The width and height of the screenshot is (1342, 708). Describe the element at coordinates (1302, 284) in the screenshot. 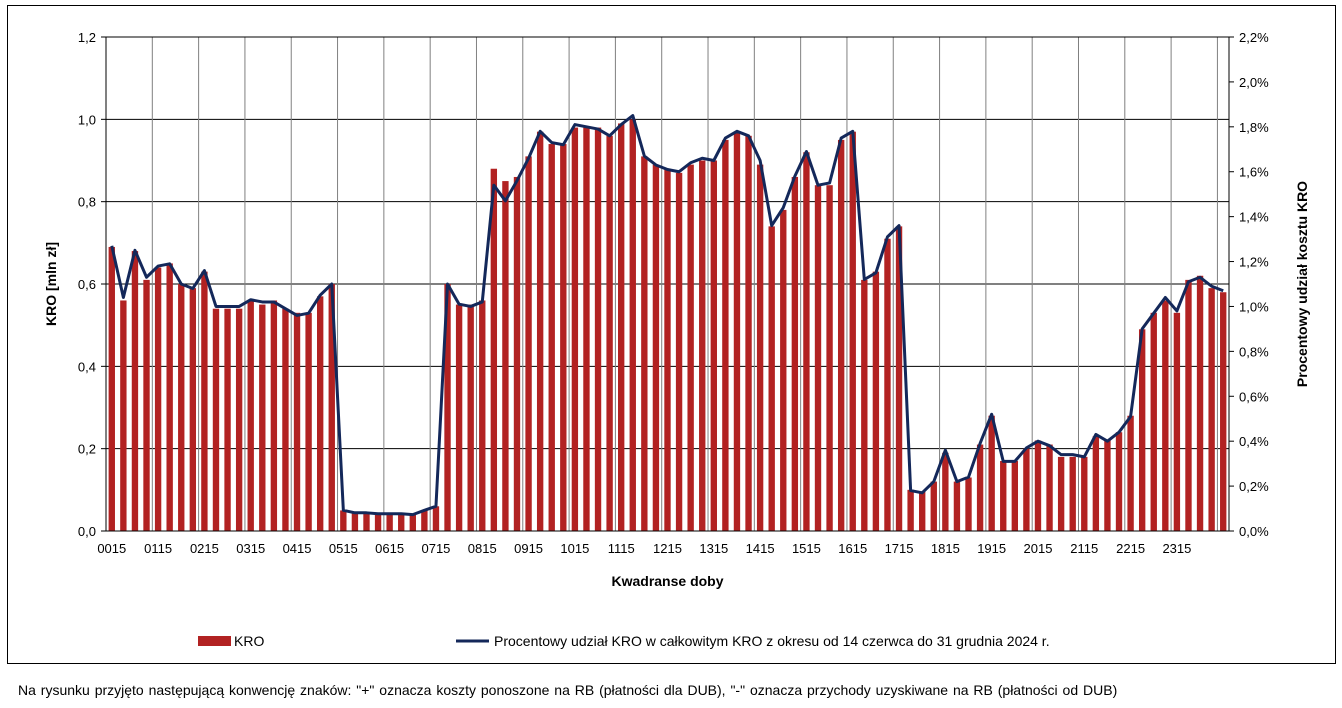

I see `y-axis-right-title: Procentowy udział kosztu KRO` at that location.